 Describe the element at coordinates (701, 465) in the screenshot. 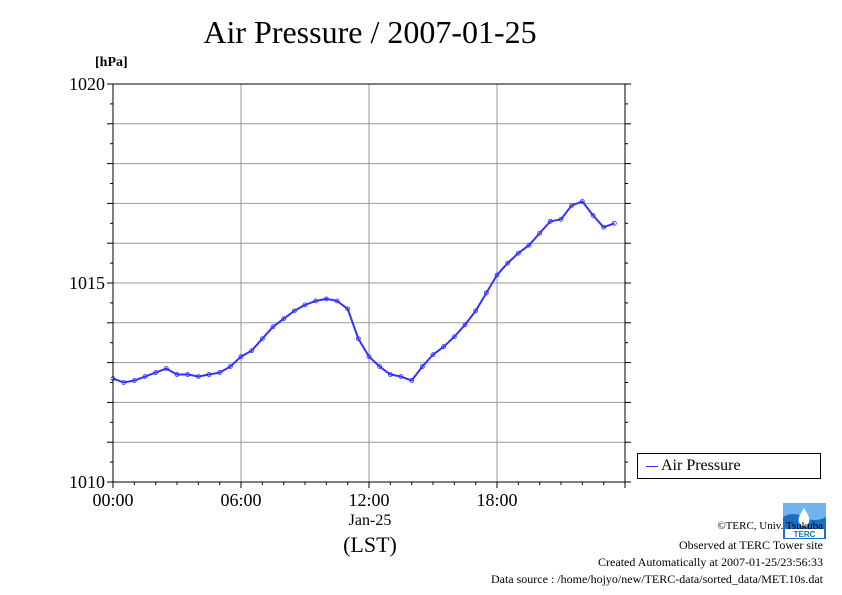

I see `legend-label: Air Pressure` at that location.